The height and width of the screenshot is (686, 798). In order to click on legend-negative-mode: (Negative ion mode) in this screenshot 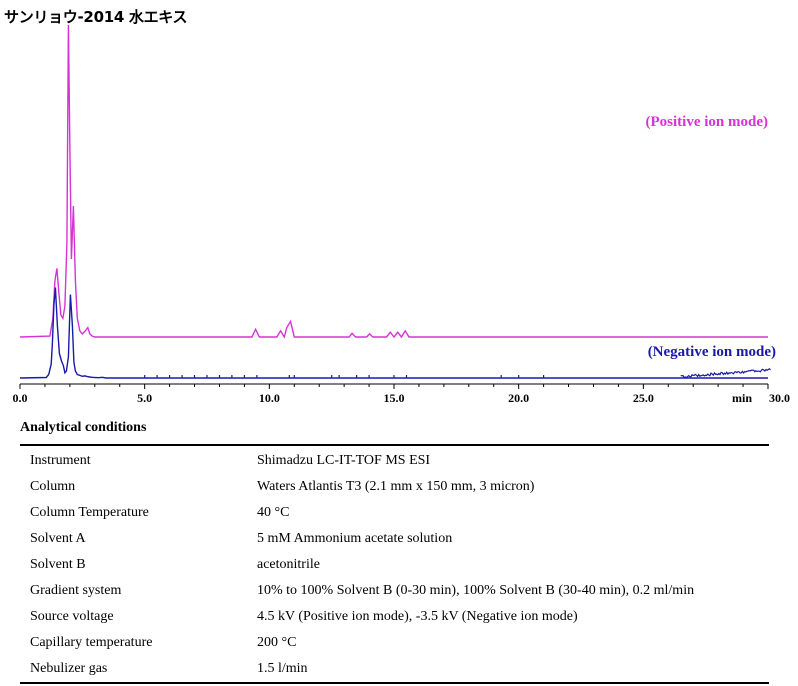, I will do `click(712, 352)`.